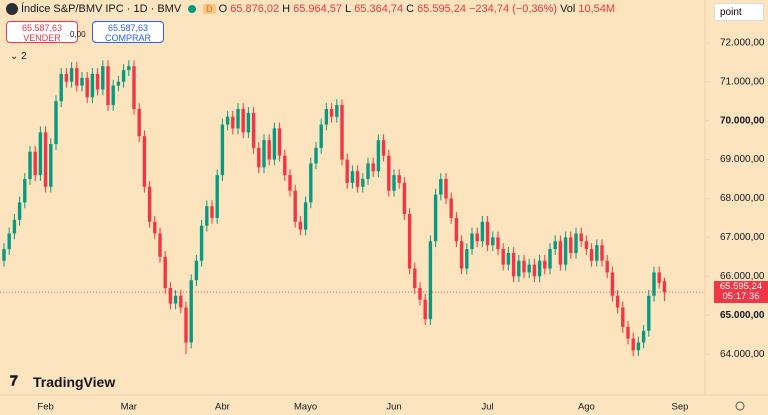  I want to click on indicators-toggle: ⌄ 2, so click(18, 56).